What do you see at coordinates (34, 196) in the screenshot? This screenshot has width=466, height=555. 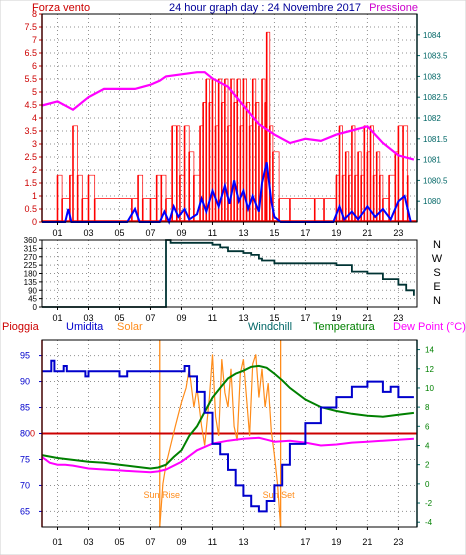 I see `wind-axis-label: 1` at bounding box center [34, 196].